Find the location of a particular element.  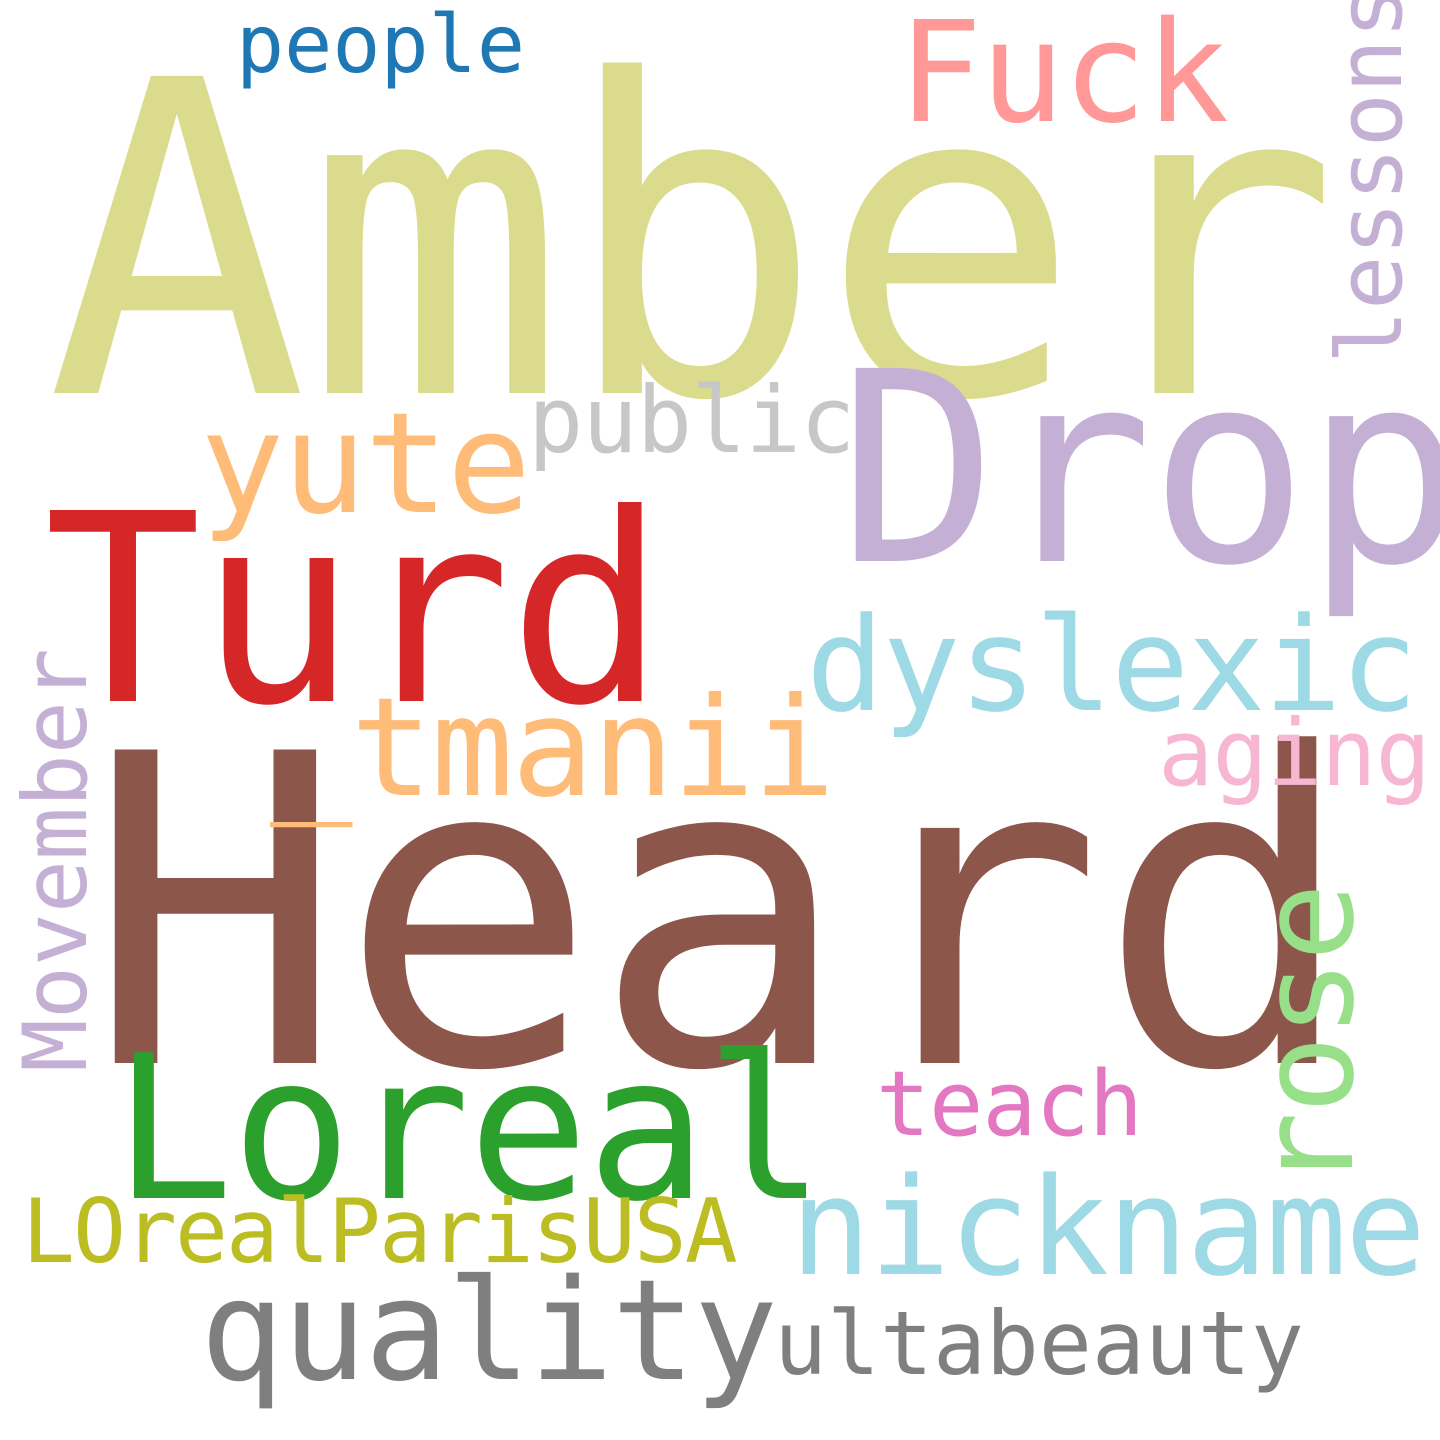

word-teach: teach is located at coordinates (1009, 1104).